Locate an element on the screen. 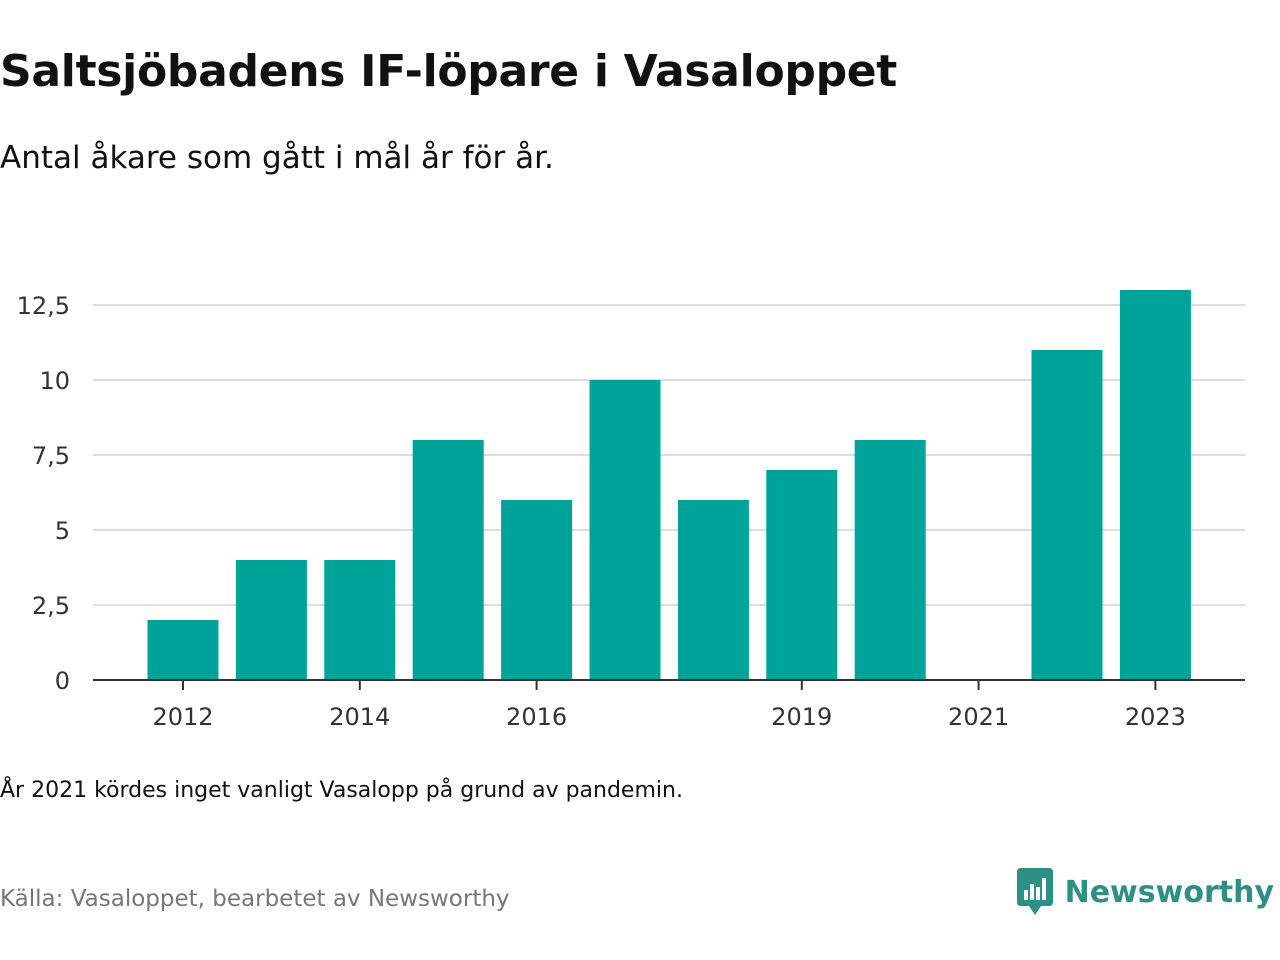 Image resolution: width=1280 pixels, height=960 pixels. x-tick-label: 2014 is located at coordinates (359, 717).